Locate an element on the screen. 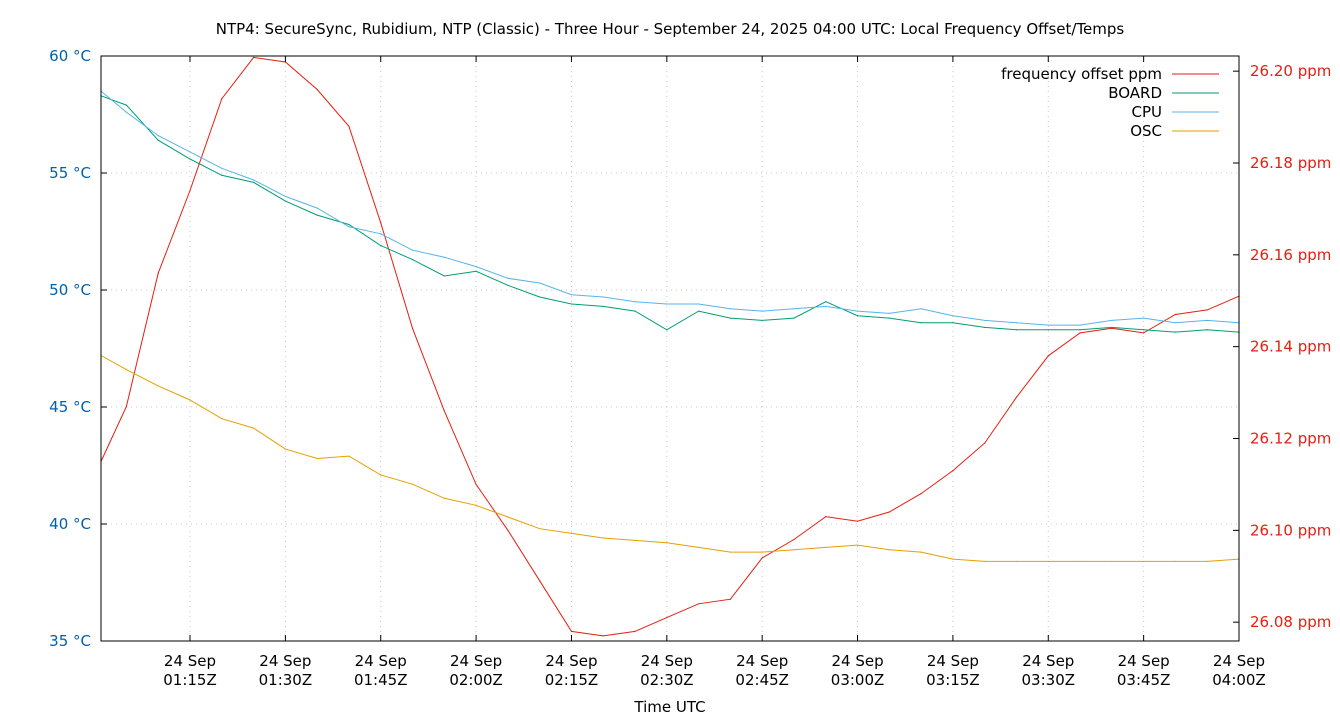 This screenshot has width=1340, height=724. x-tick-label-time: 04:00Z is located at coordinates (1239, 680).